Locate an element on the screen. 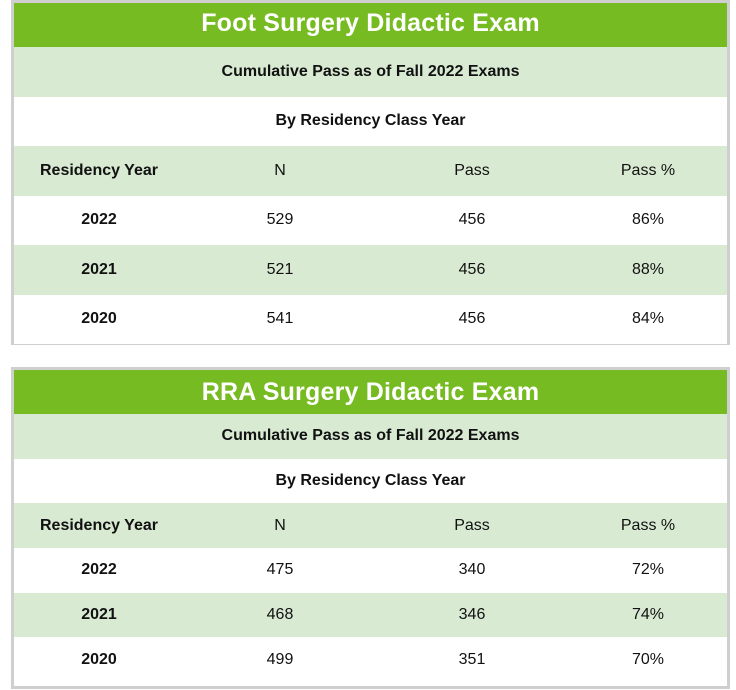  table-row: 2021 468 346 74% is located at coordinates (370, 615).